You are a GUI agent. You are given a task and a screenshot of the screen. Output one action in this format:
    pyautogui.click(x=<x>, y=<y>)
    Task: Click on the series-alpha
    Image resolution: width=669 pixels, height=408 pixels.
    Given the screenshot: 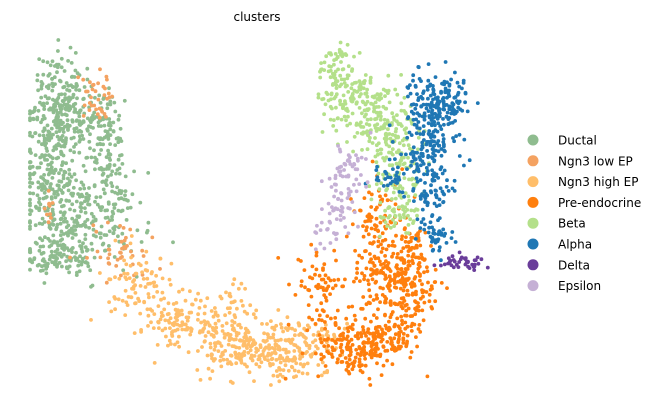 What is the action you would take?
    pyautogui.click(x=421, y=161)
    